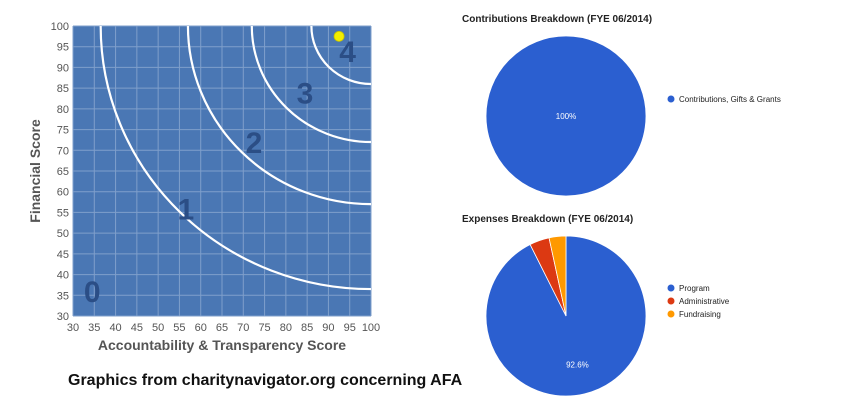 The image size is (850, 400). What do you see at coordinates (92, 292) in the screenshot?
I see `zone-label: 0` at bounding box center [92, 292].